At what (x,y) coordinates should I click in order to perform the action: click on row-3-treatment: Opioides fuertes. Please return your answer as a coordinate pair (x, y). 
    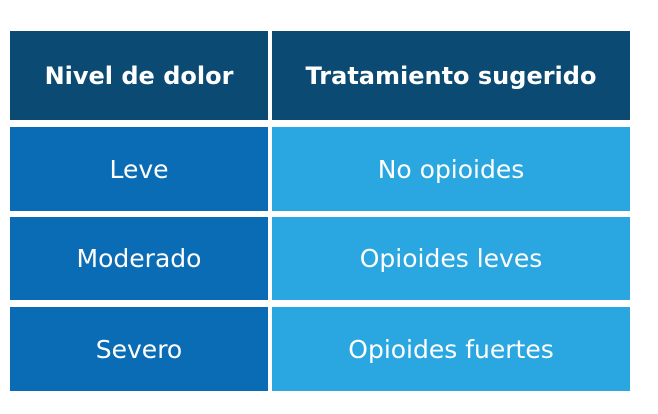
    Looking at the image, I should click on (451, 349).